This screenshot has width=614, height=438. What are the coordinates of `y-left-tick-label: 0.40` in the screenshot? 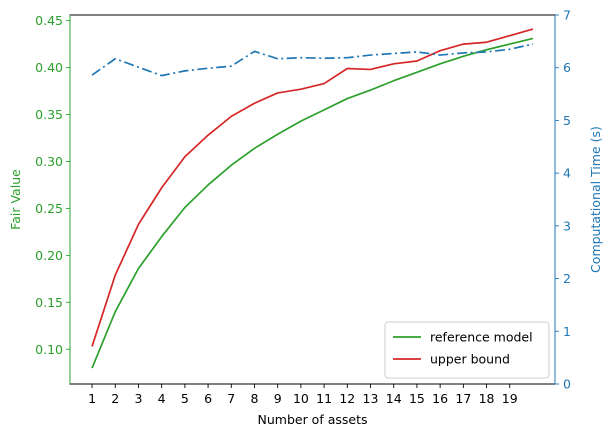 It's located at (49, 67).